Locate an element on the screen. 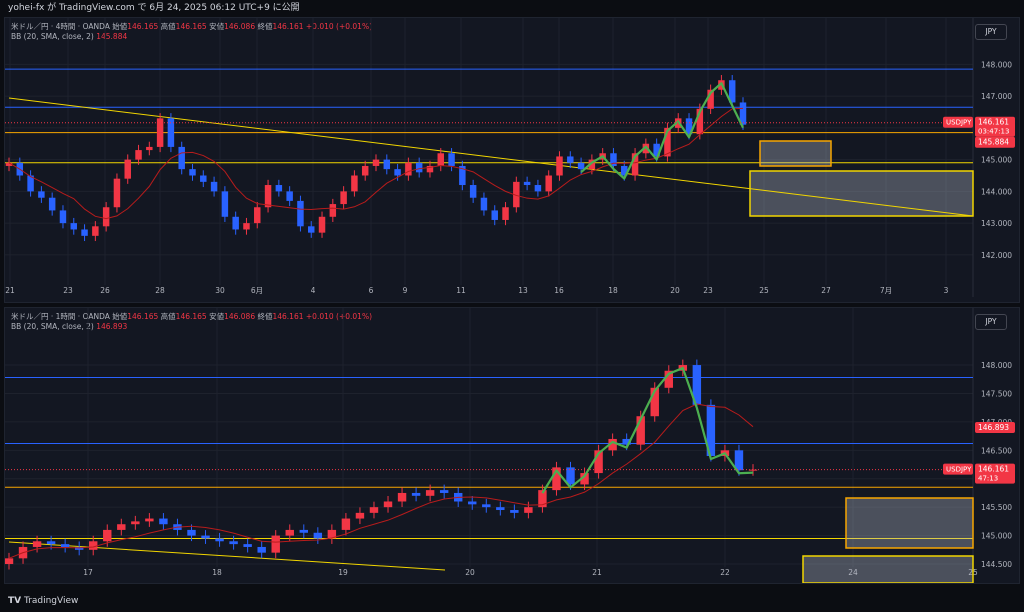 This screenshot has height=612, width=1024. y-tick-label: 147.000 is located at coordinates (996, 96).